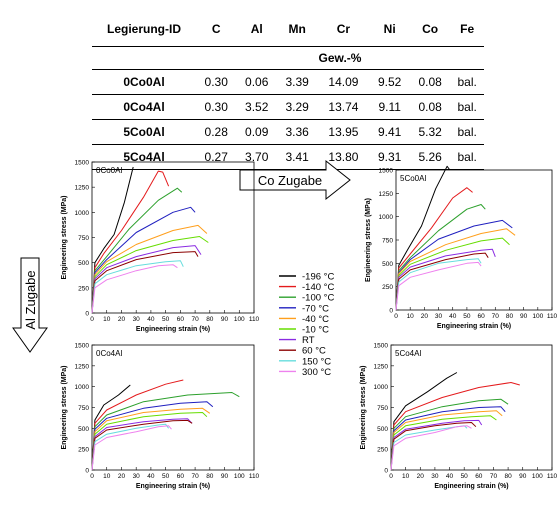  What do you see at coordinates (216, 82) in the screenshot?
I see `table-cell: 0.30` at bounding box center [216, 82].